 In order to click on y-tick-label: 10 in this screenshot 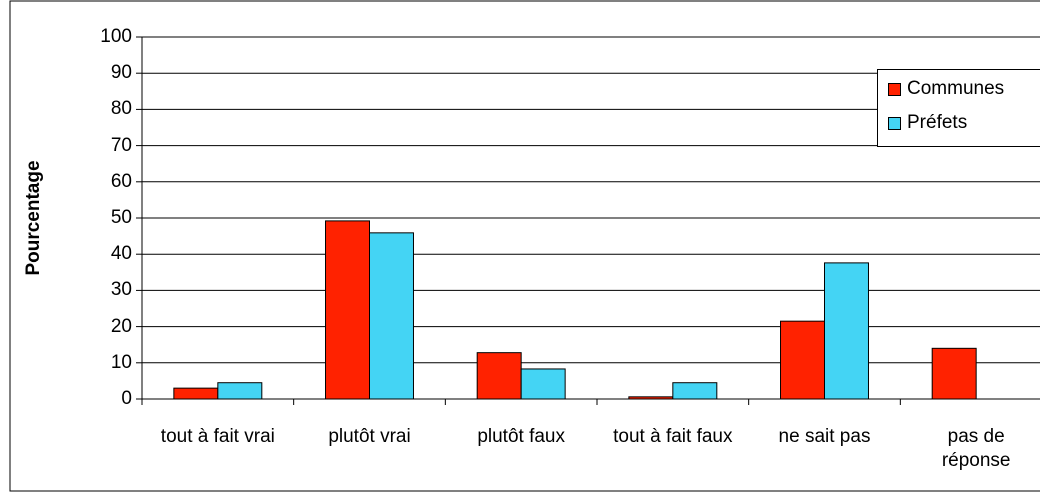, I will do `click(121, 362)`.